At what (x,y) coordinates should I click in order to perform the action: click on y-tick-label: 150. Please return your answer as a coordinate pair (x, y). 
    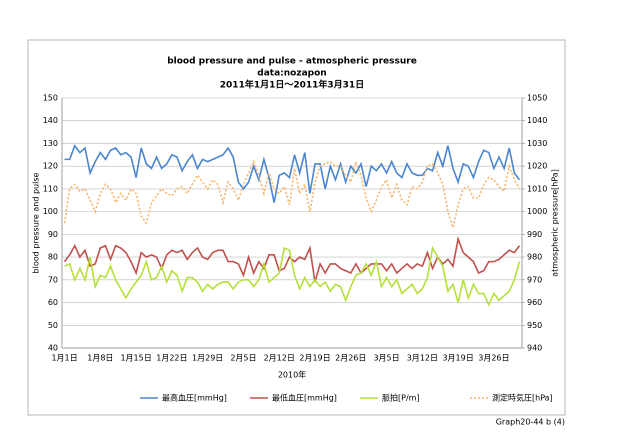
    Looking at the image, I should click on (50, 98).